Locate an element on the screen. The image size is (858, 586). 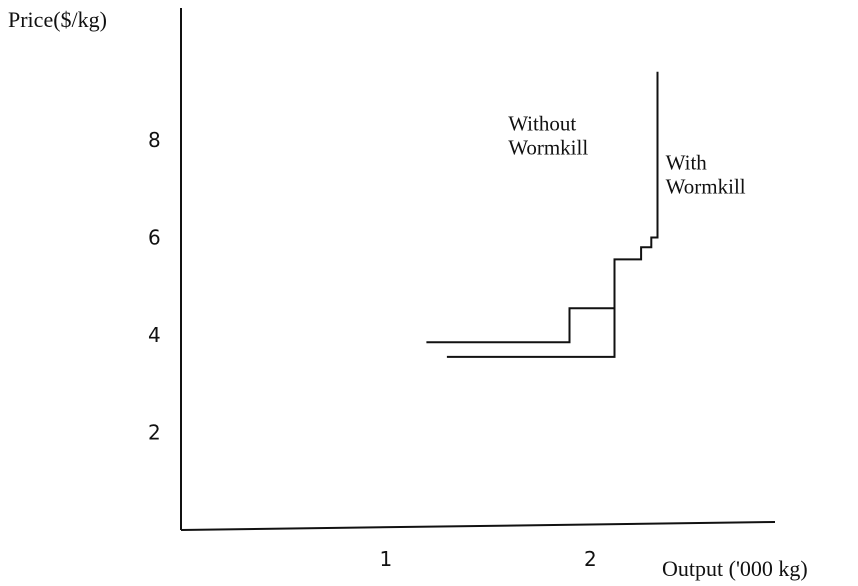
x-axis-line is located at coordinates (478, 526).